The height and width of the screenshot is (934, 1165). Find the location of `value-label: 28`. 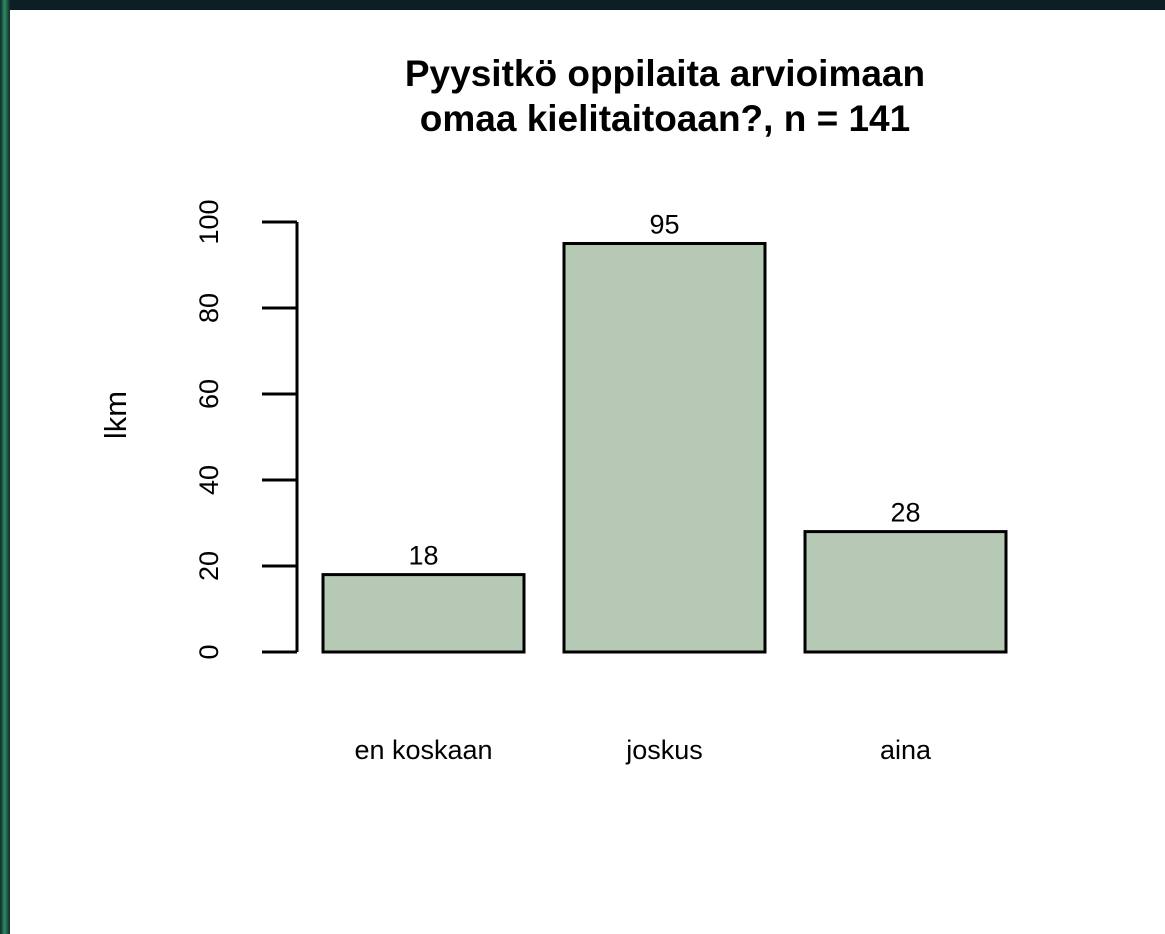

value-label: 28 is located at coordinates (905, 513).